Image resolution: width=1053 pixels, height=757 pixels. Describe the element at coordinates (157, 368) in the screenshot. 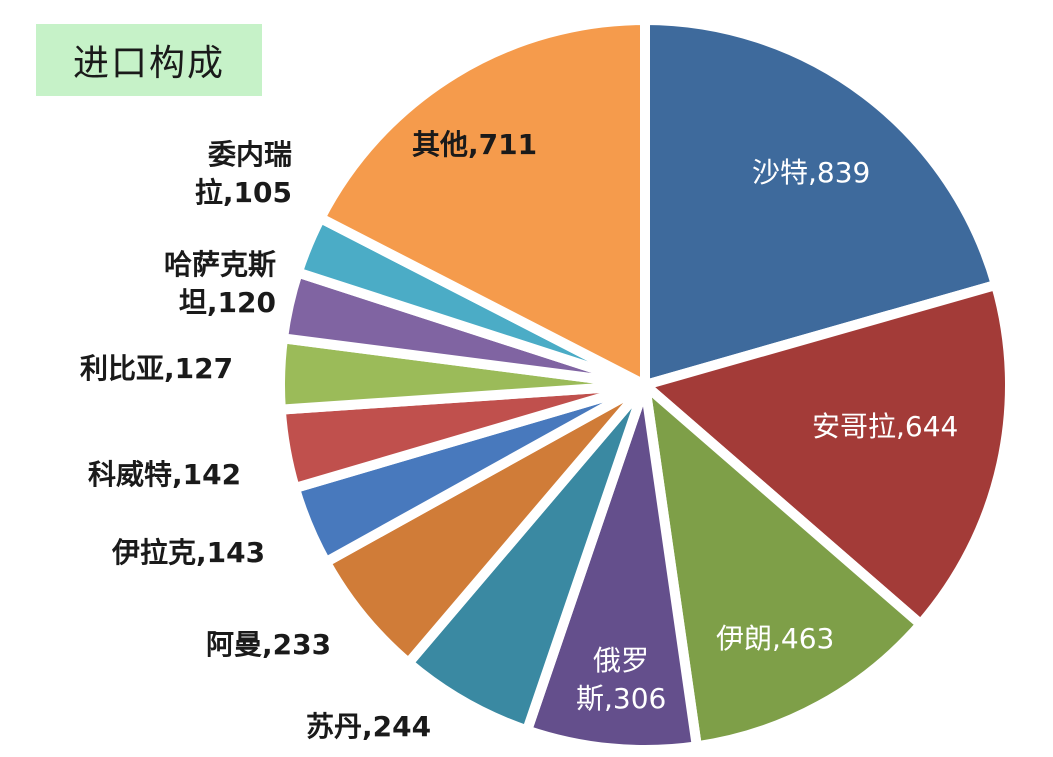

I see `label-libya: 利比亚,127` at that location.